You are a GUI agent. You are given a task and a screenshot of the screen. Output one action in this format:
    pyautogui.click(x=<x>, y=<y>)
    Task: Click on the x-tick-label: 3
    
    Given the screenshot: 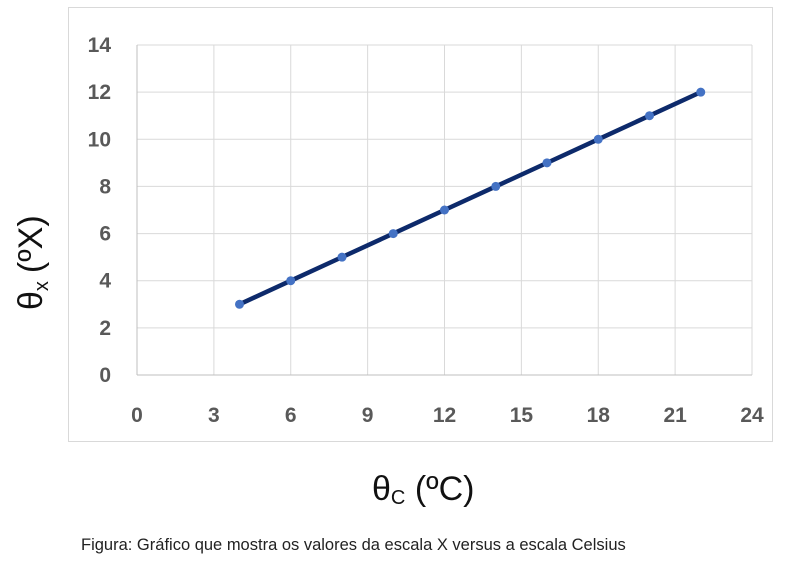 What is the action you would take?
    pyautogui.click(x=214, y=415)
    